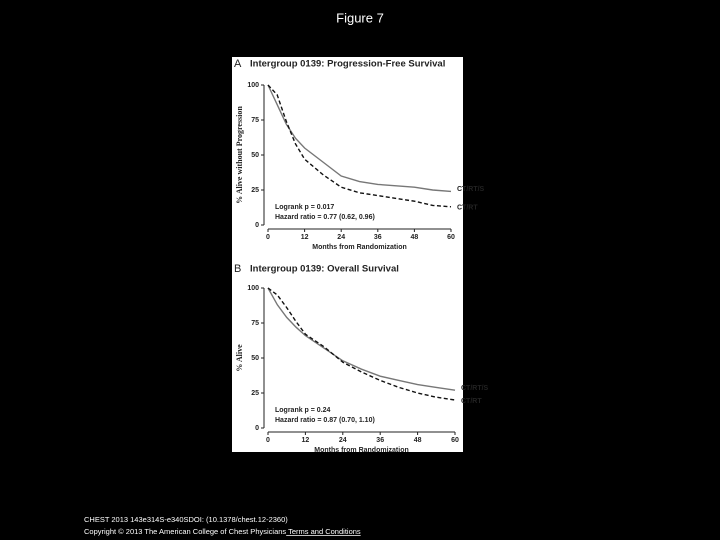 The height and width of the screenshot is (540, 720). What do you see at coordinates (360, 17) in the screenshot?
I see `slide-title: Figure 7` at bounding box center [360, 17].